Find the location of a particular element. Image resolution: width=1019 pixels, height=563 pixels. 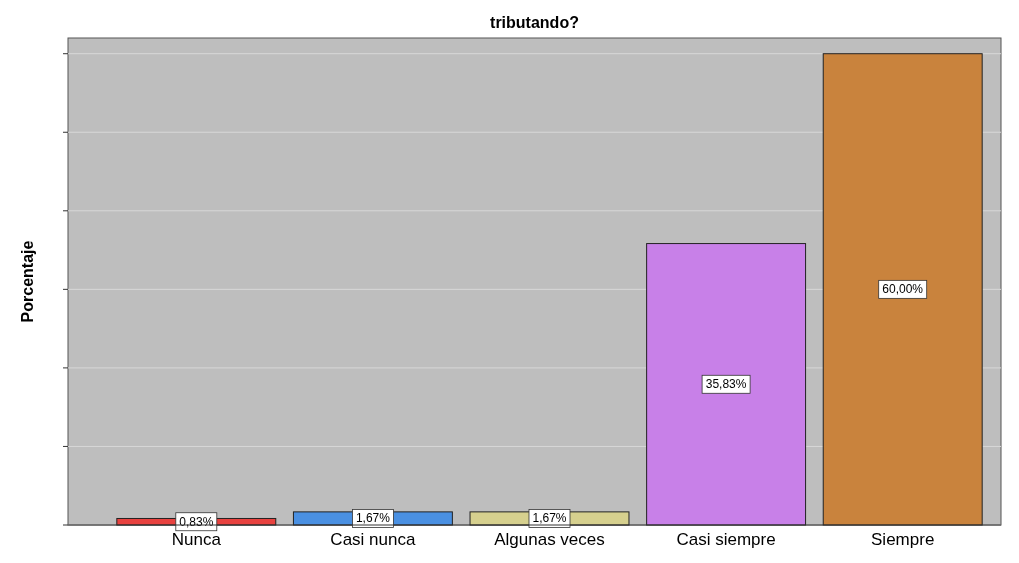

data-label: 0,83% is located at coordinates (196, 521).